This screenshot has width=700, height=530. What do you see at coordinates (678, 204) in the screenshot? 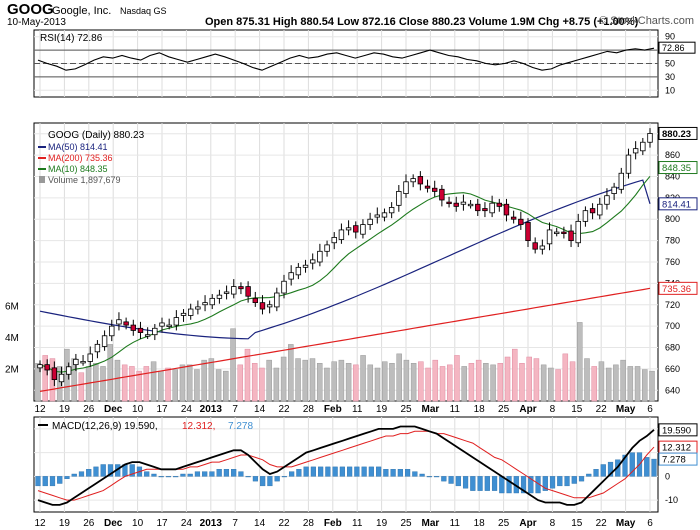
I see `price-tag-box` at bounding box center [678, 204].